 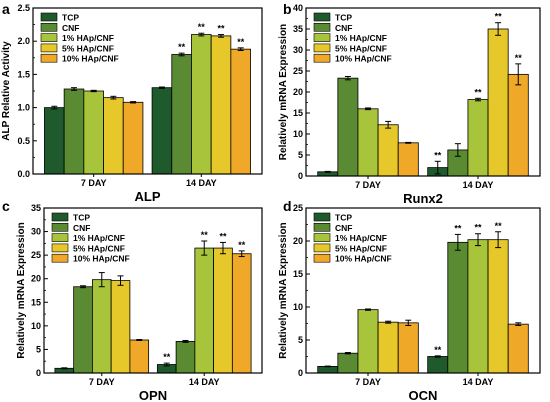 What do you see at coordinates (148, 196) in the screenshot?
I see `chart-title: ALP` at bounding box center [148, 196].